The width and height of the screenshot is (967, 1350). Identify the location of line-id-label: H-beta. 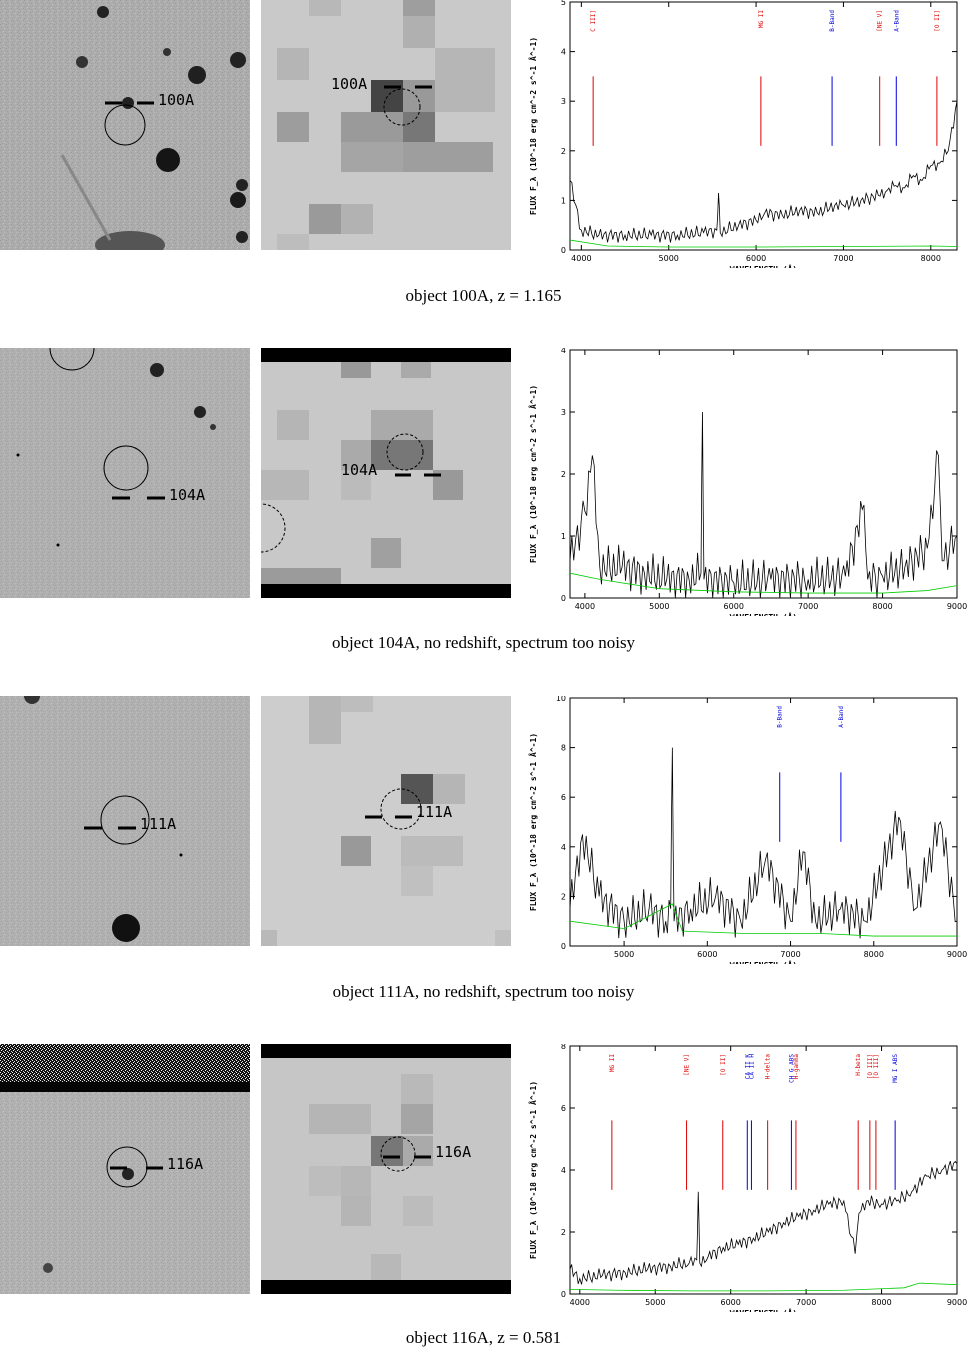
(858, 1065).